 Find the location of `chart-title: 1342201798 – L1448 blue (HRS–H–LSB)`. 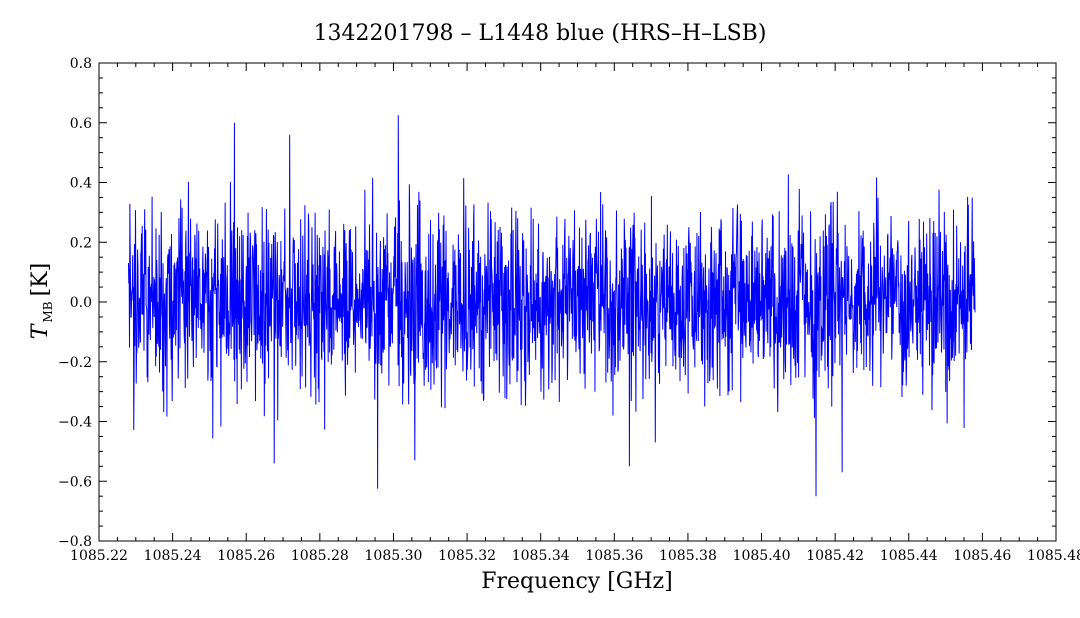

chart-title: 1342201798 – L1448 blue (HRS–H–LSB) is located at coordinates (540, 33).